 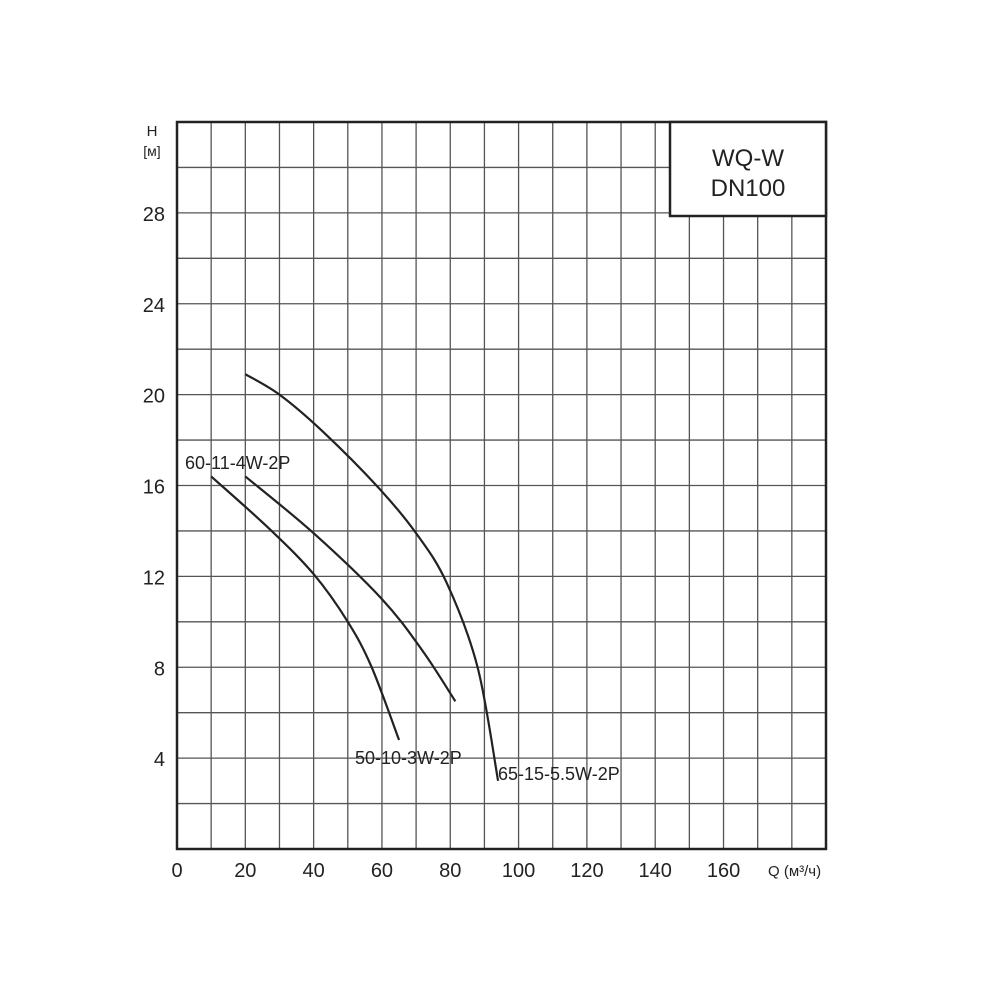 I want to click on series-label-50-10-3W-2P: 50-10-3W-2P, so click(x=408, y=758).